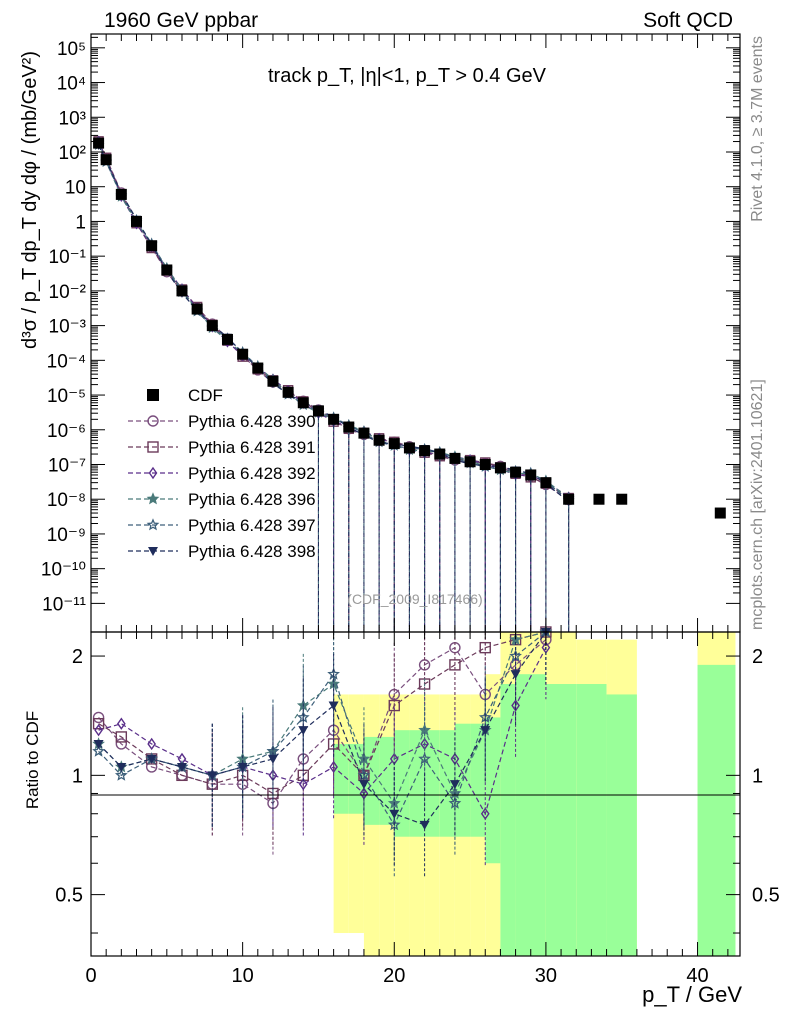  Describe the element at coordinates (546, 976) in the screenshot. I see `x-tick-label: 30` at that location.